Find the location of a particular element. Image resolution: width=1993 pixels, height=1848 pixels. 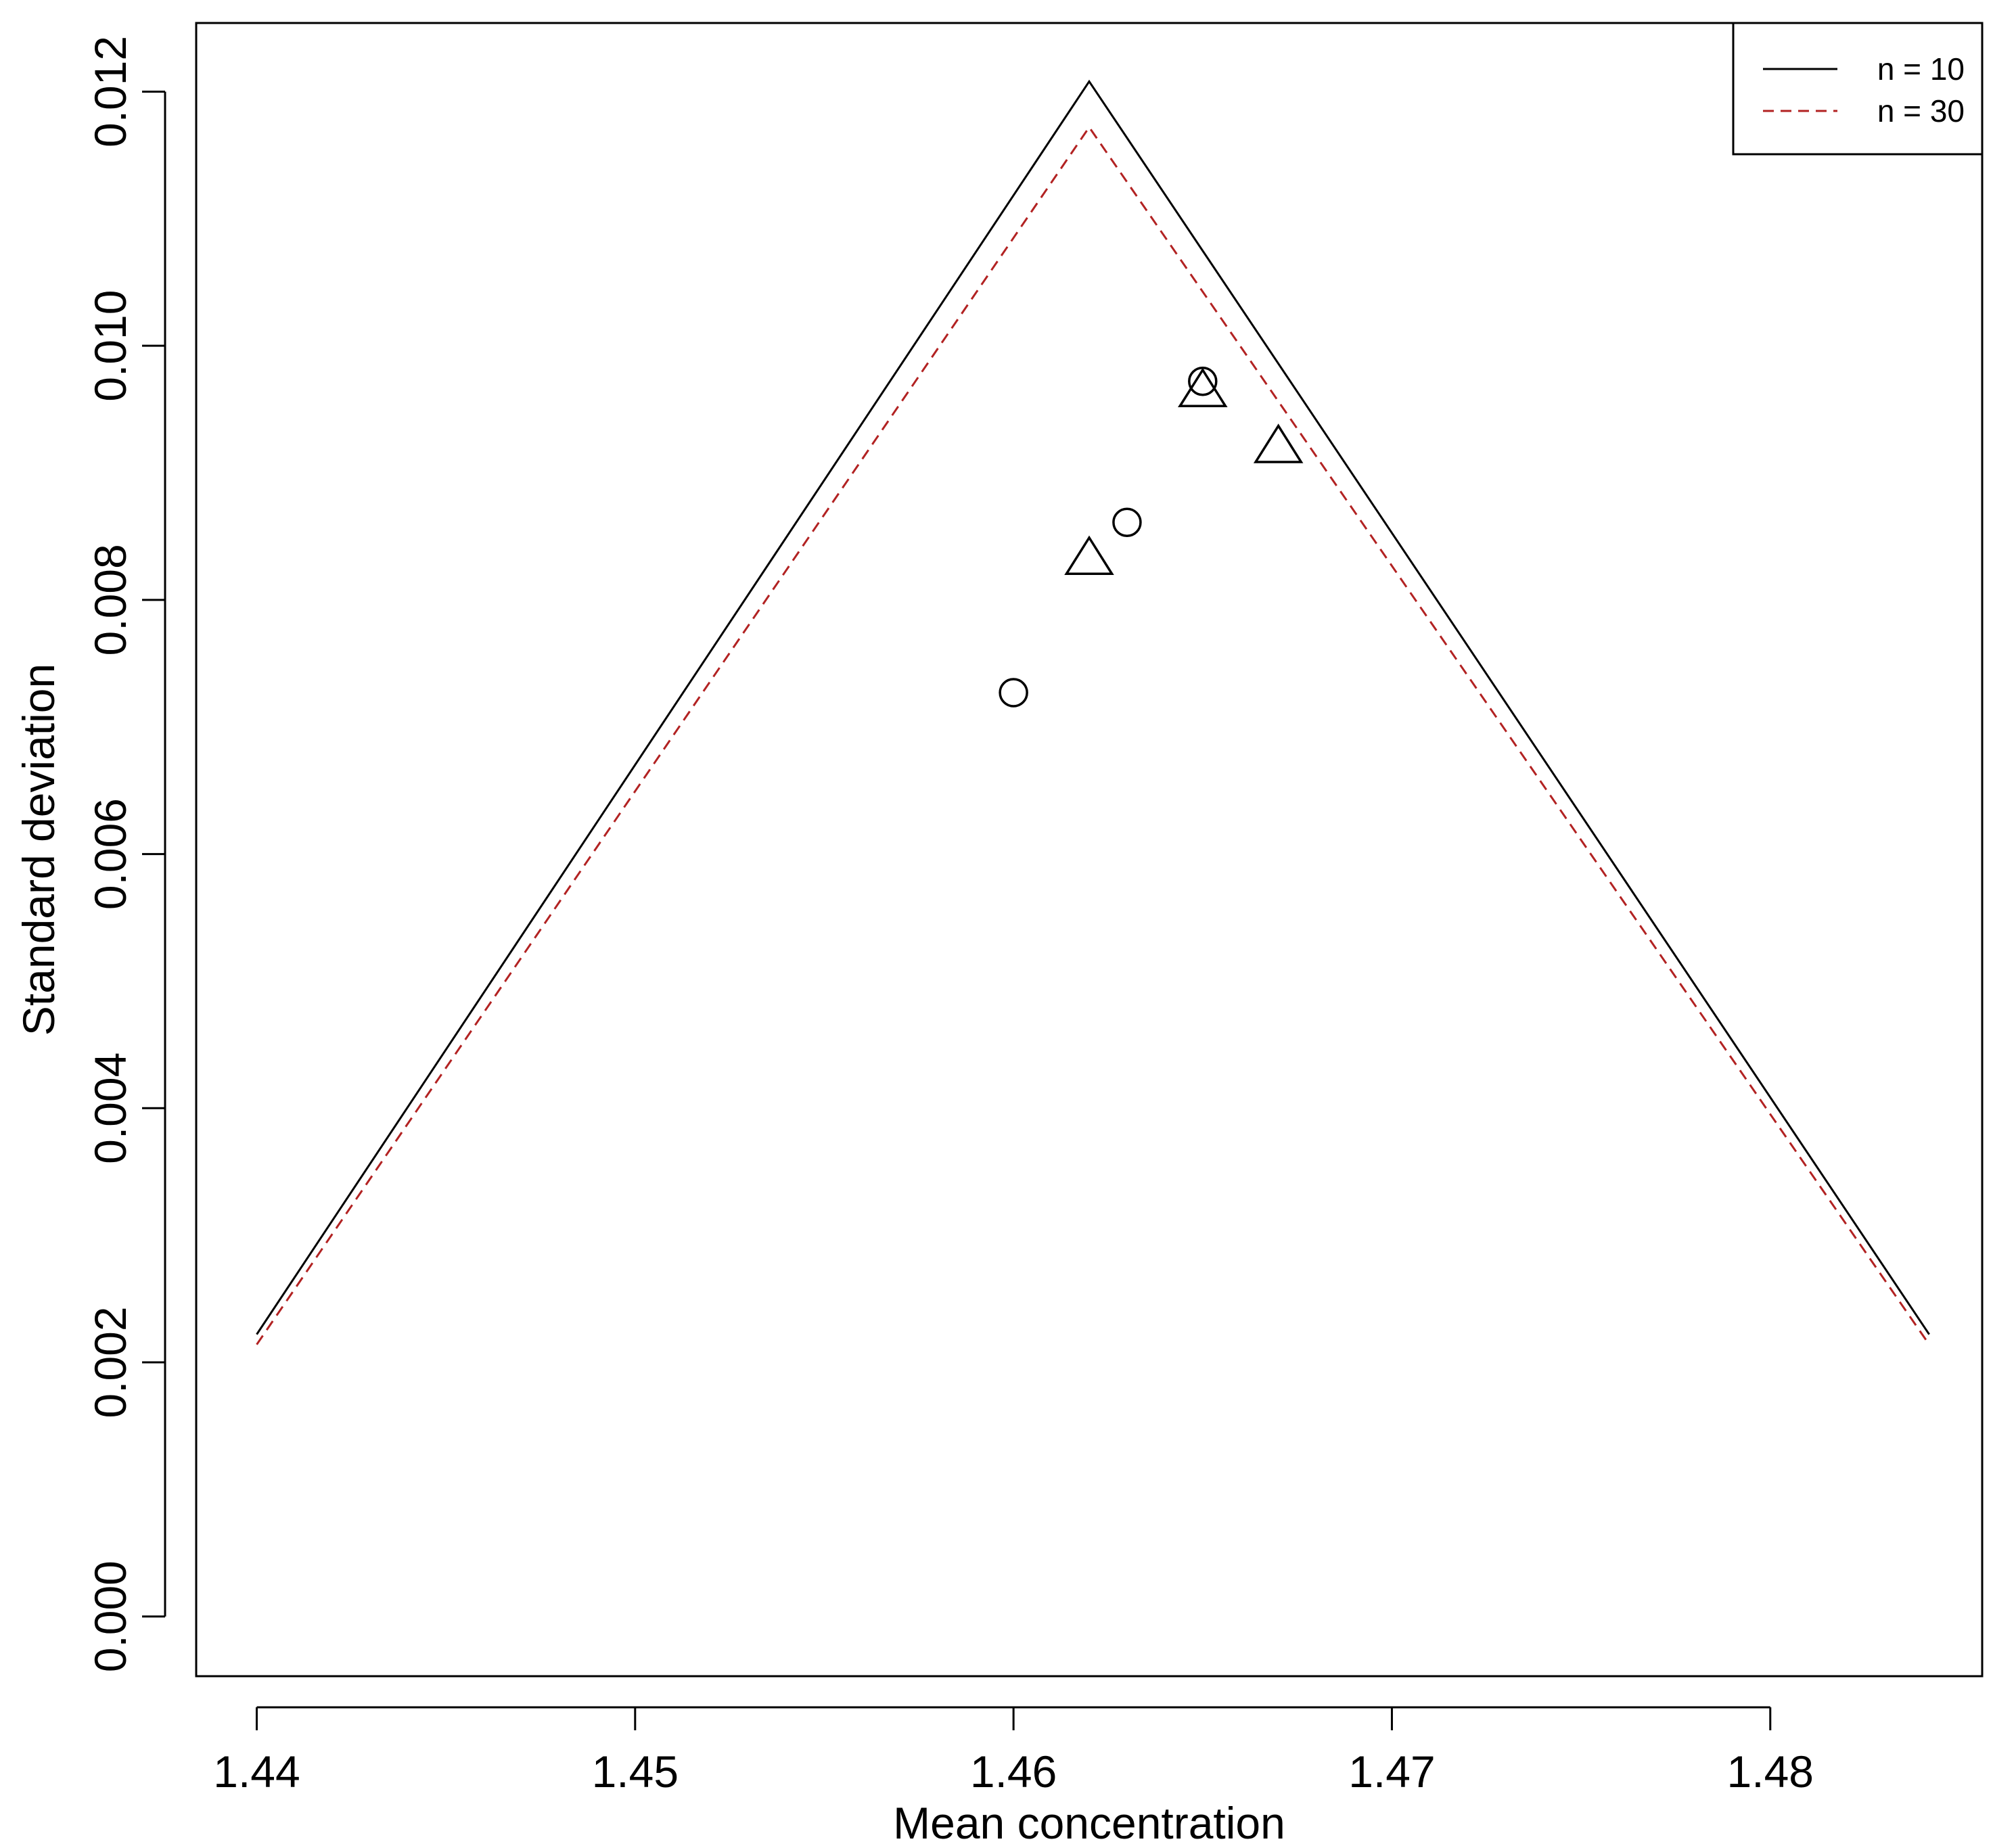

x-tick-label: 1.46 is located at coordinates (1013, 1772).